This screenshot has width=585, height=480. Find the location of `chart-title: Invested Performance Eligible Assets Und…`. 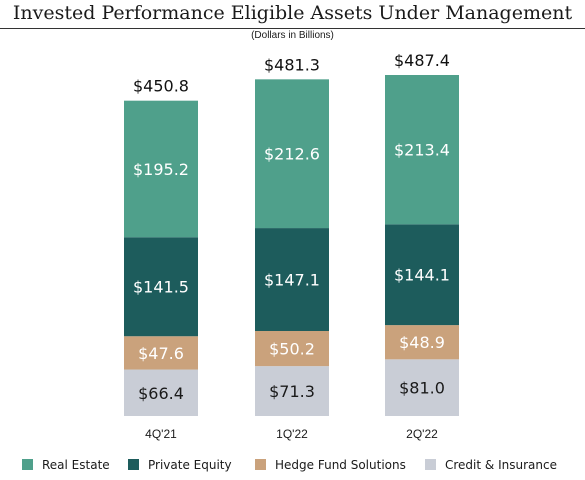

chart-title: Invested Performance Eligible Assets Und… is located at coordinates (292, 13).